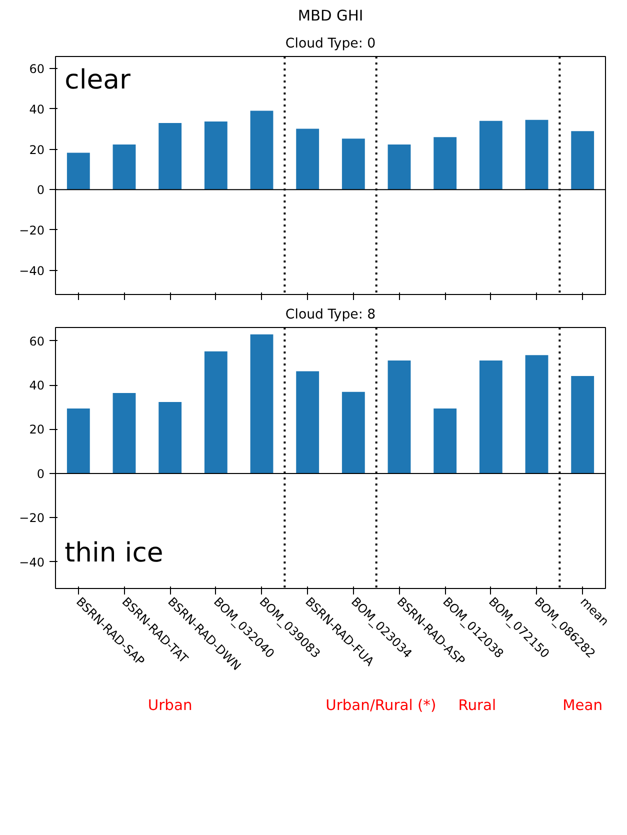 The image size is (627, 835). I want to click on text: Mean, so click(582, 705).